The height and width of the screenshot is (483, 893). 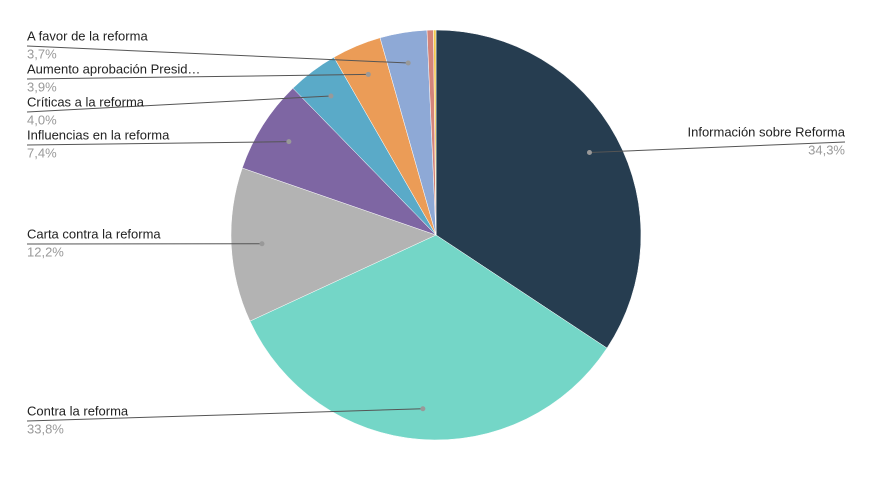 I want to click on slice-value: 34,3%, so click(x=826, y=149).